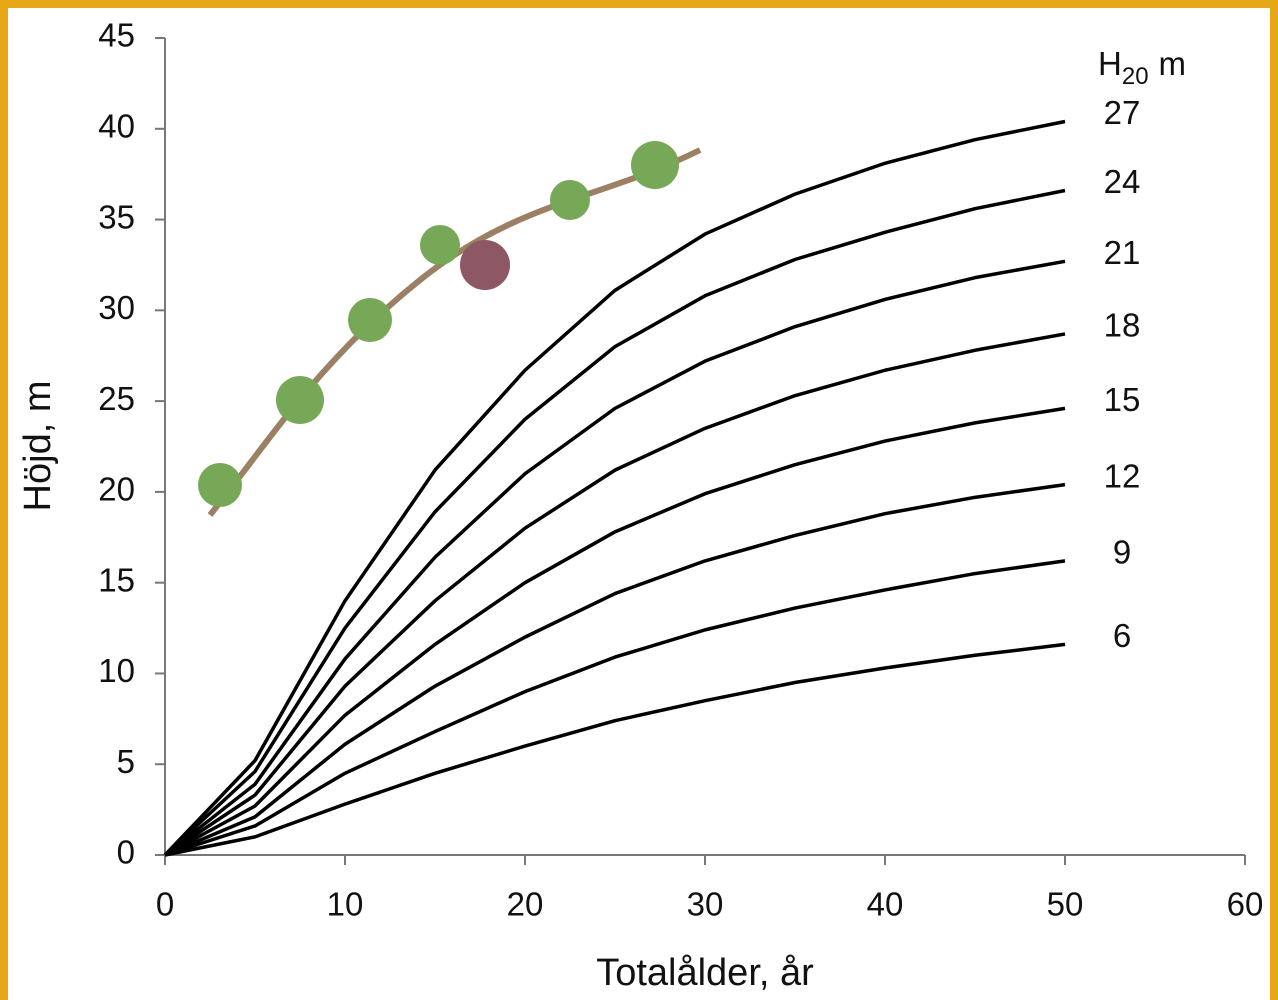  What do you see at coordinates (126, 852) in the screenshot?
I see `y-tick-label: 0` at bounding box center [126, 852].